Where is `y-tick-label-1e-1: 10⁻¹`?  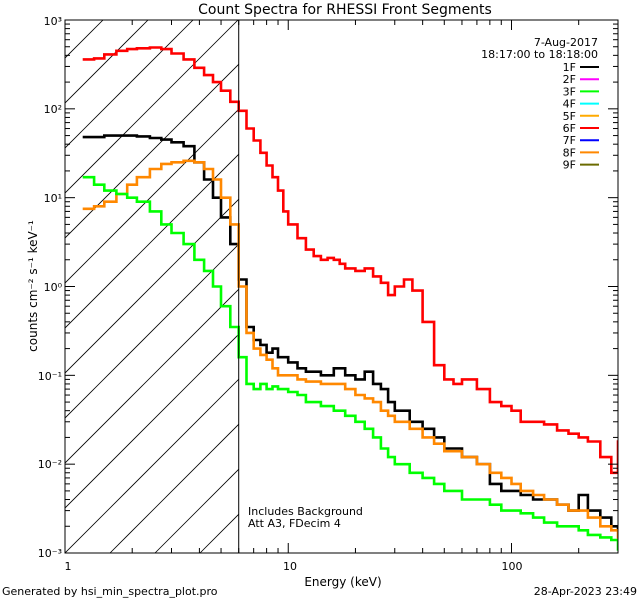 y-tick-label-1e-1: 10⁻¹ is located at coordinates (50, 376).